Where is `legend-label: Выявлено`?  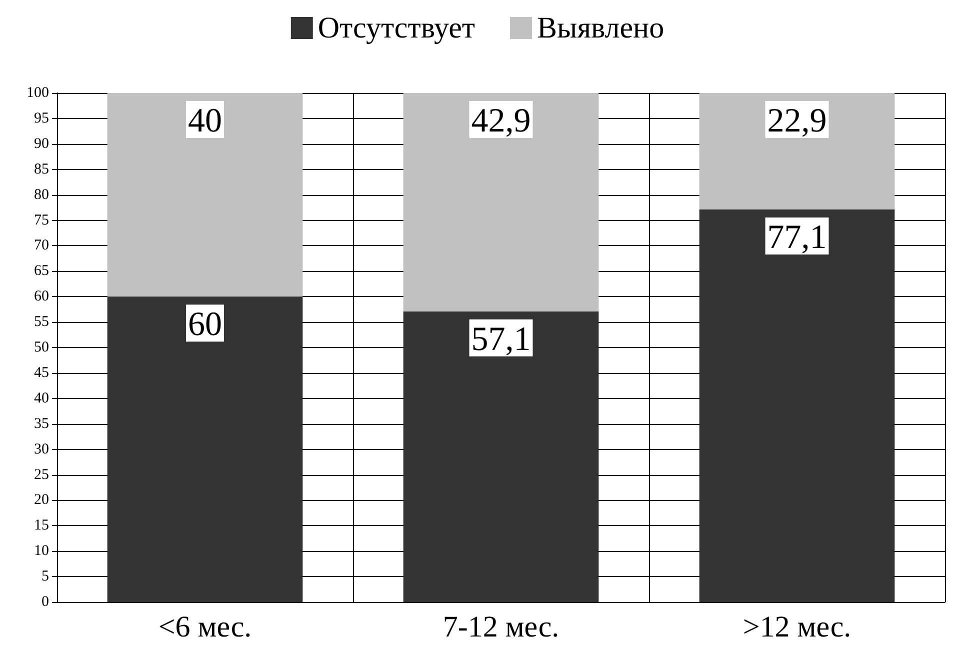
legend-label: Выявлено is located at coordinates (600, 28).